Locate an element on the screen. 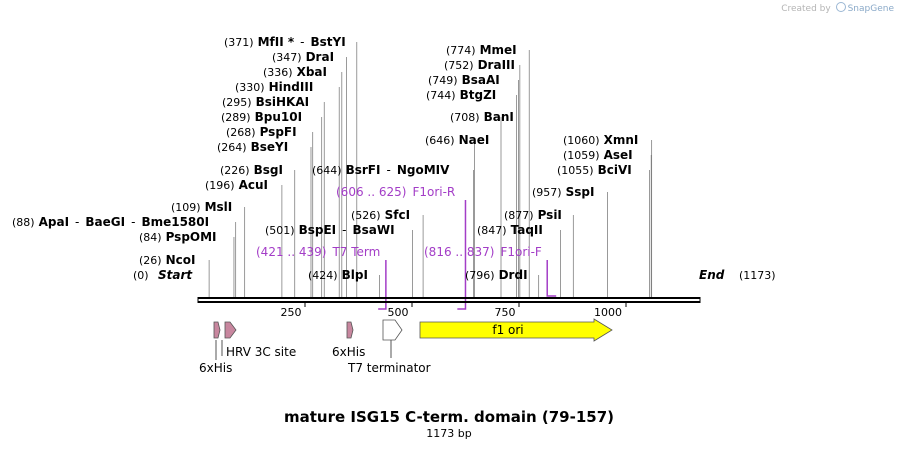 This screenshot has height=449, width=898. site-bsihkai: (295) BsiHKAI is located at coordinates (265, 102).